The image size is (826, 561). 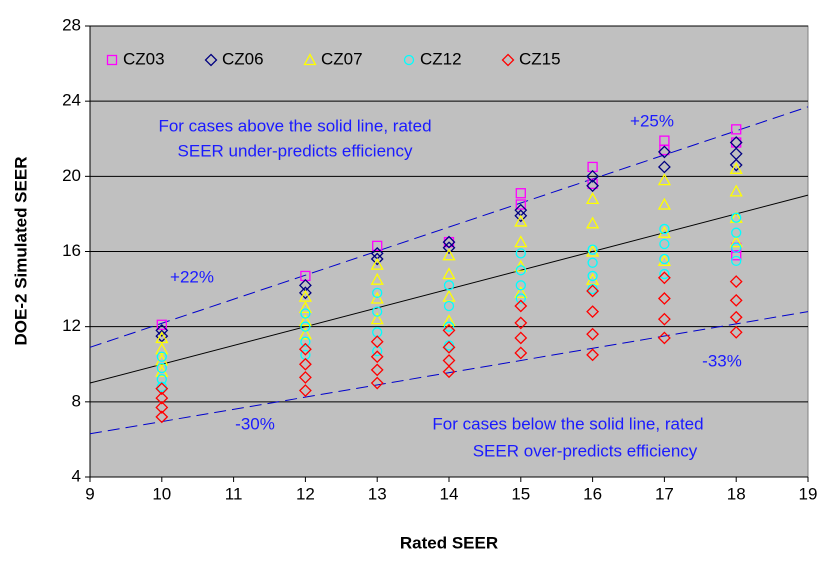 I want to click on y-tick-label: 28, so click(x=71, y=24).